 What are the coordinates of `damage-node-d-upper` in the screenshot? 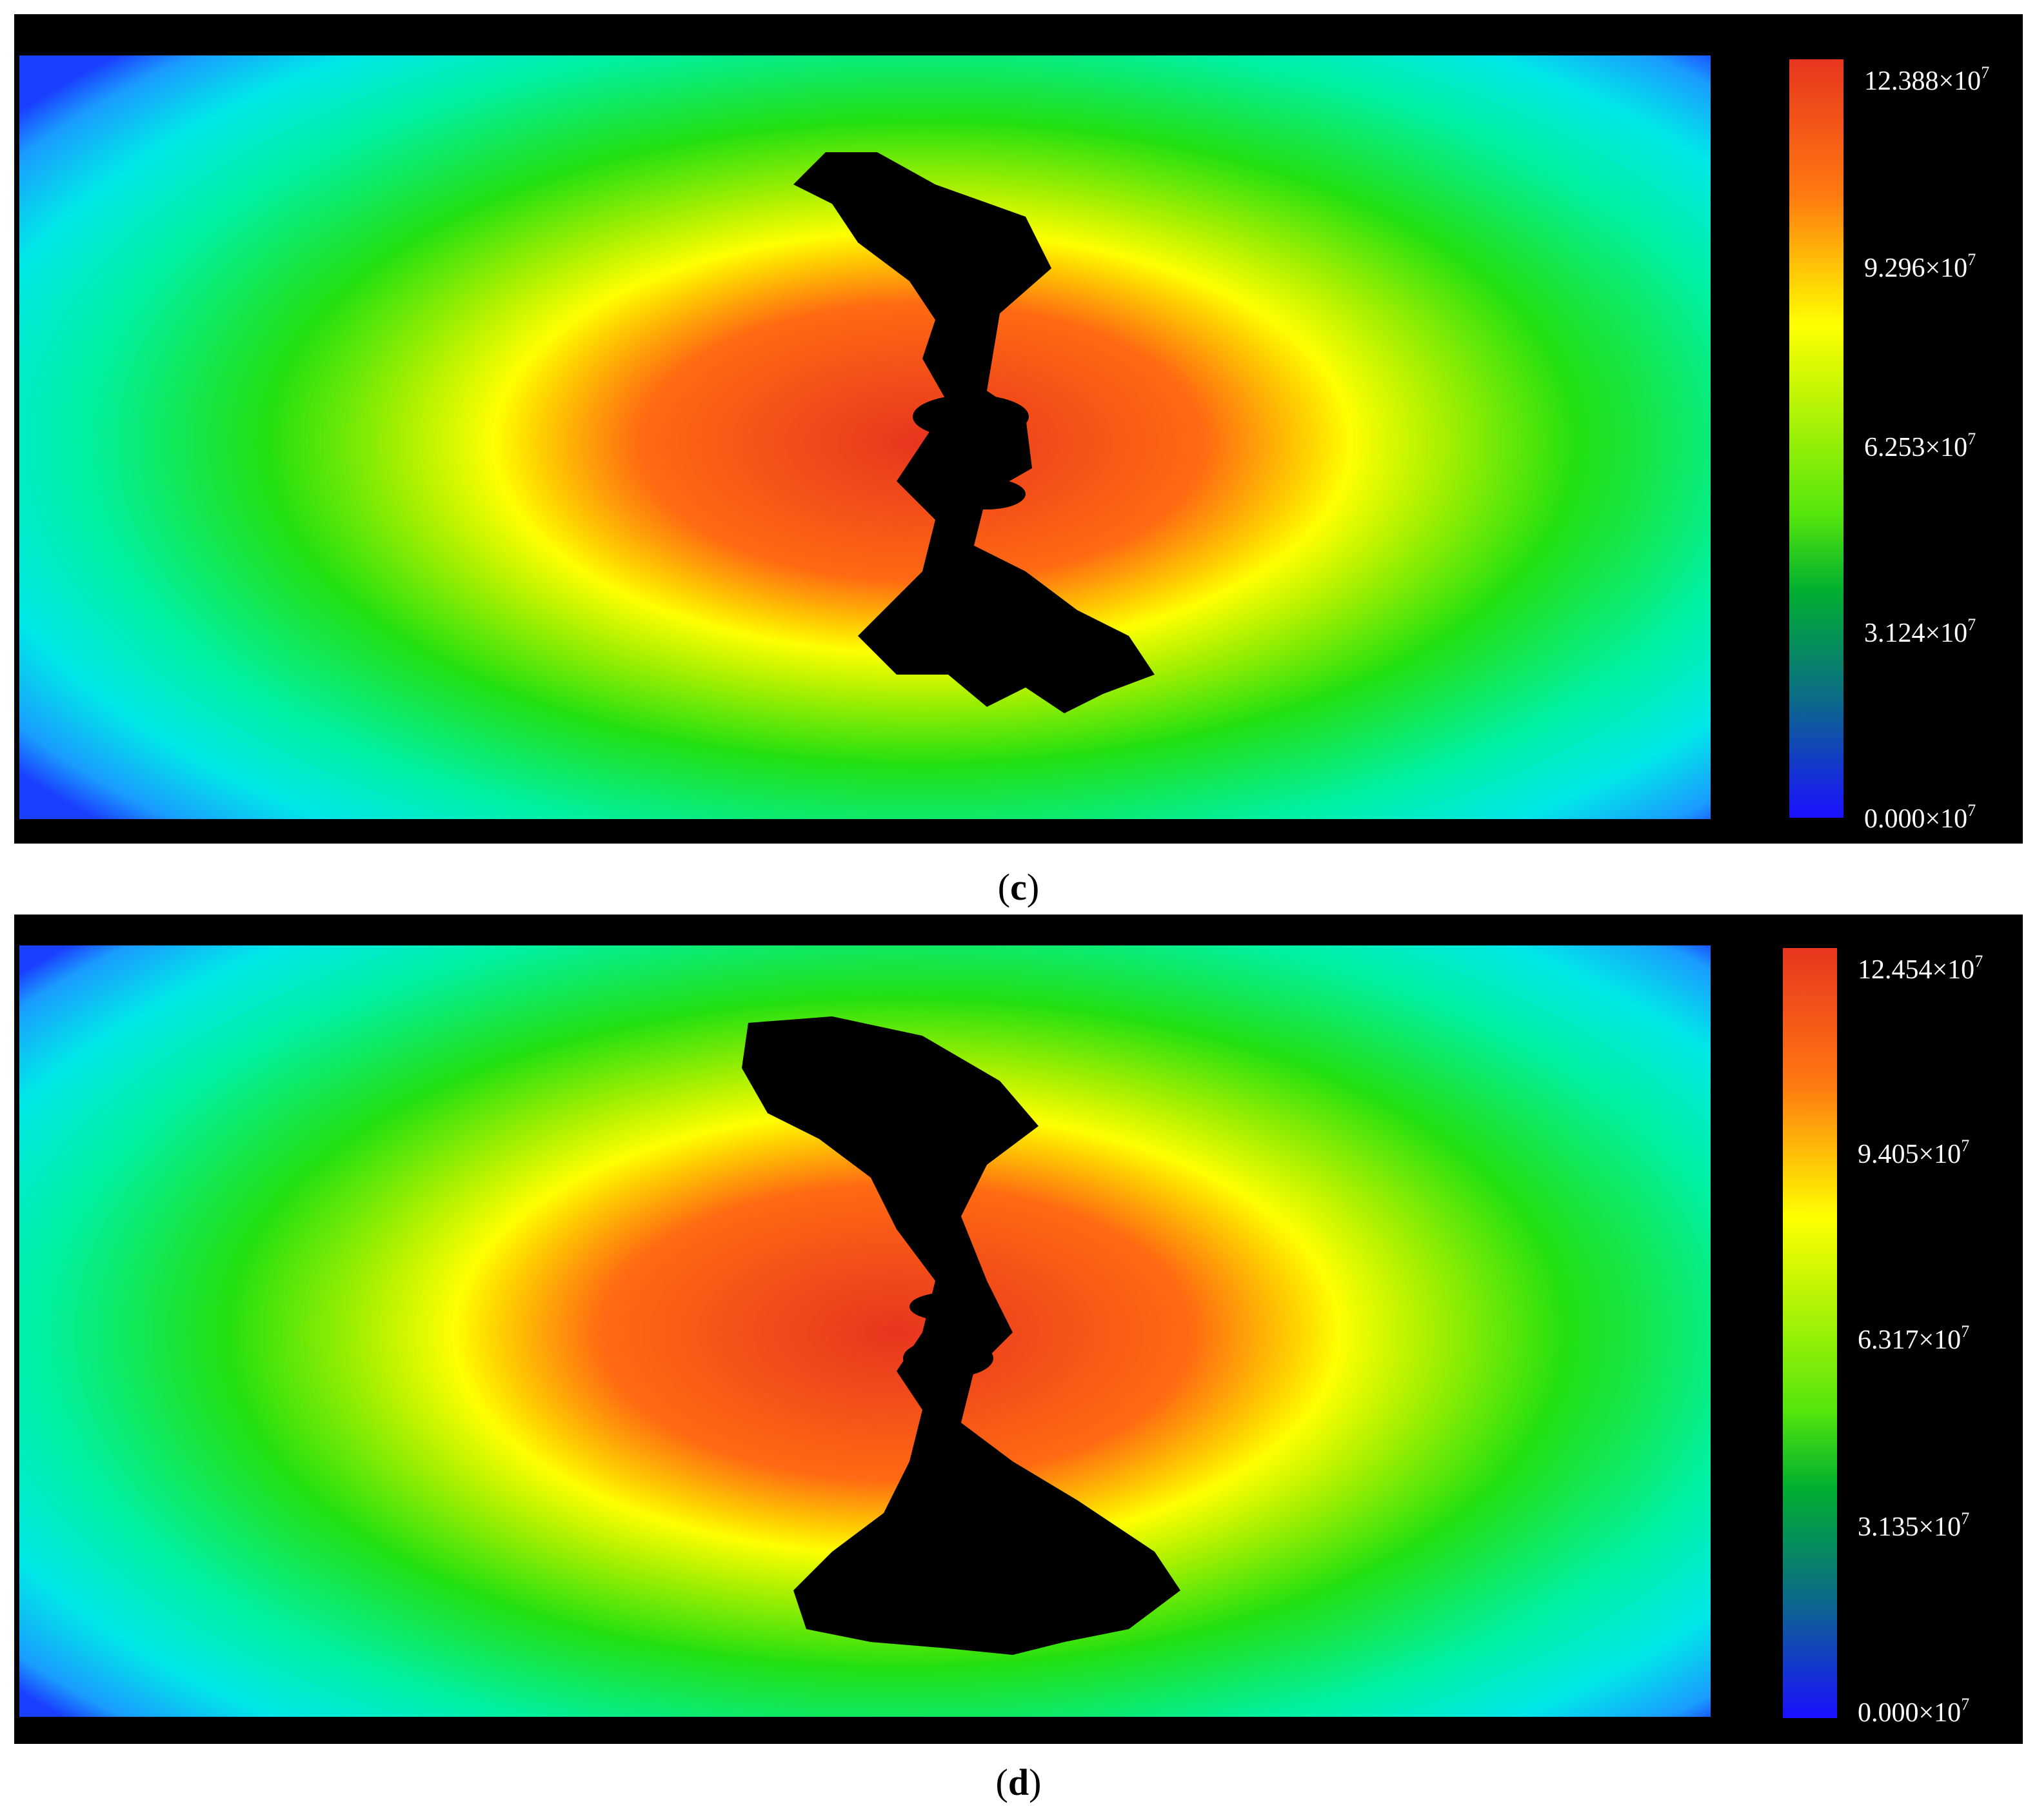 It's located at (948, 1307).